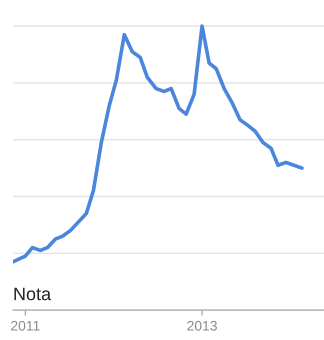 The image size is (324, 340). Describe the element at coordinates (202, 325) in the screenshot. I see `x-tick-label: 2013` at that location.